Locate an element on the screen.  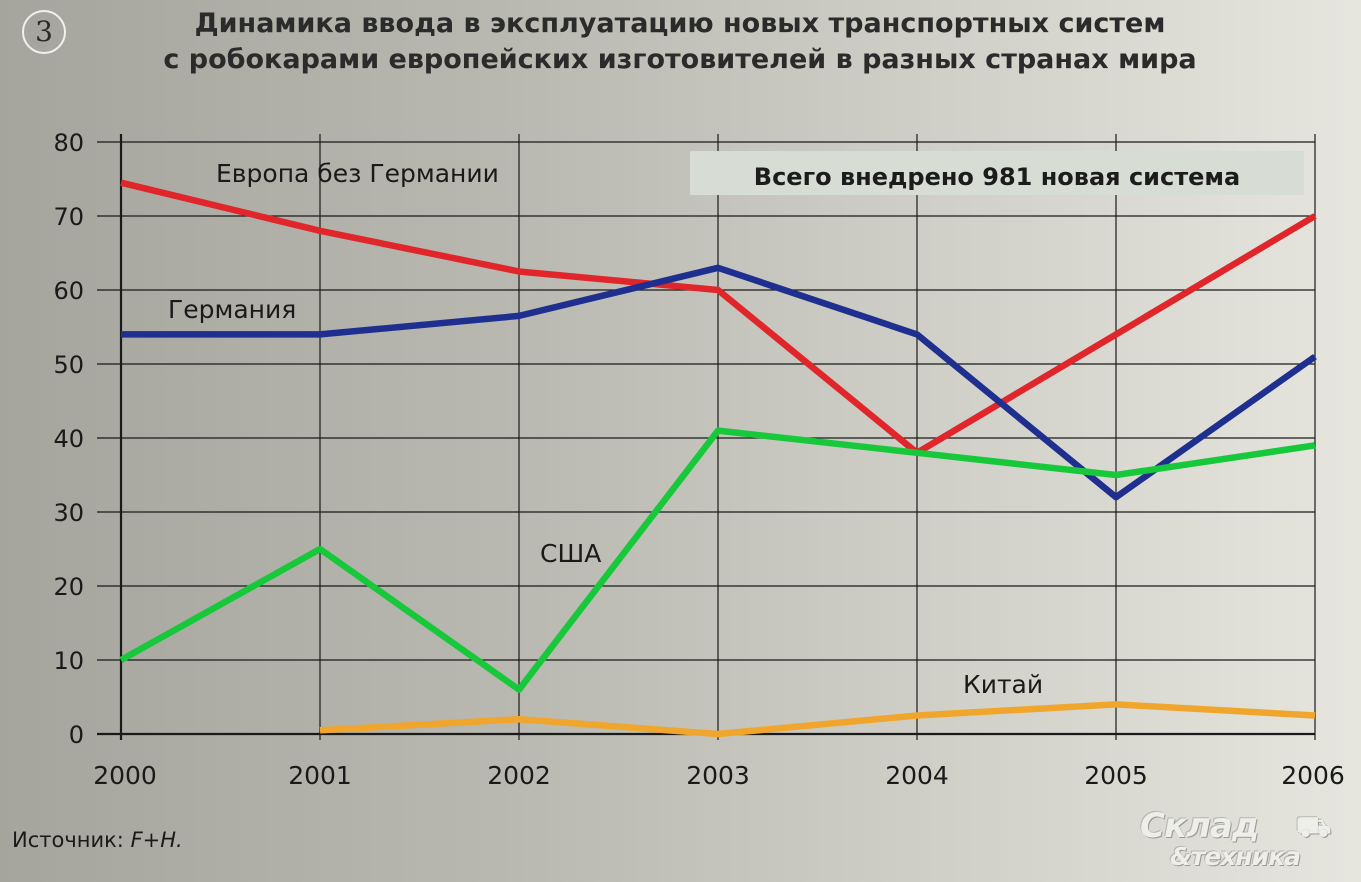
y-tick-label: 30 is located at coordinates (68, 513).